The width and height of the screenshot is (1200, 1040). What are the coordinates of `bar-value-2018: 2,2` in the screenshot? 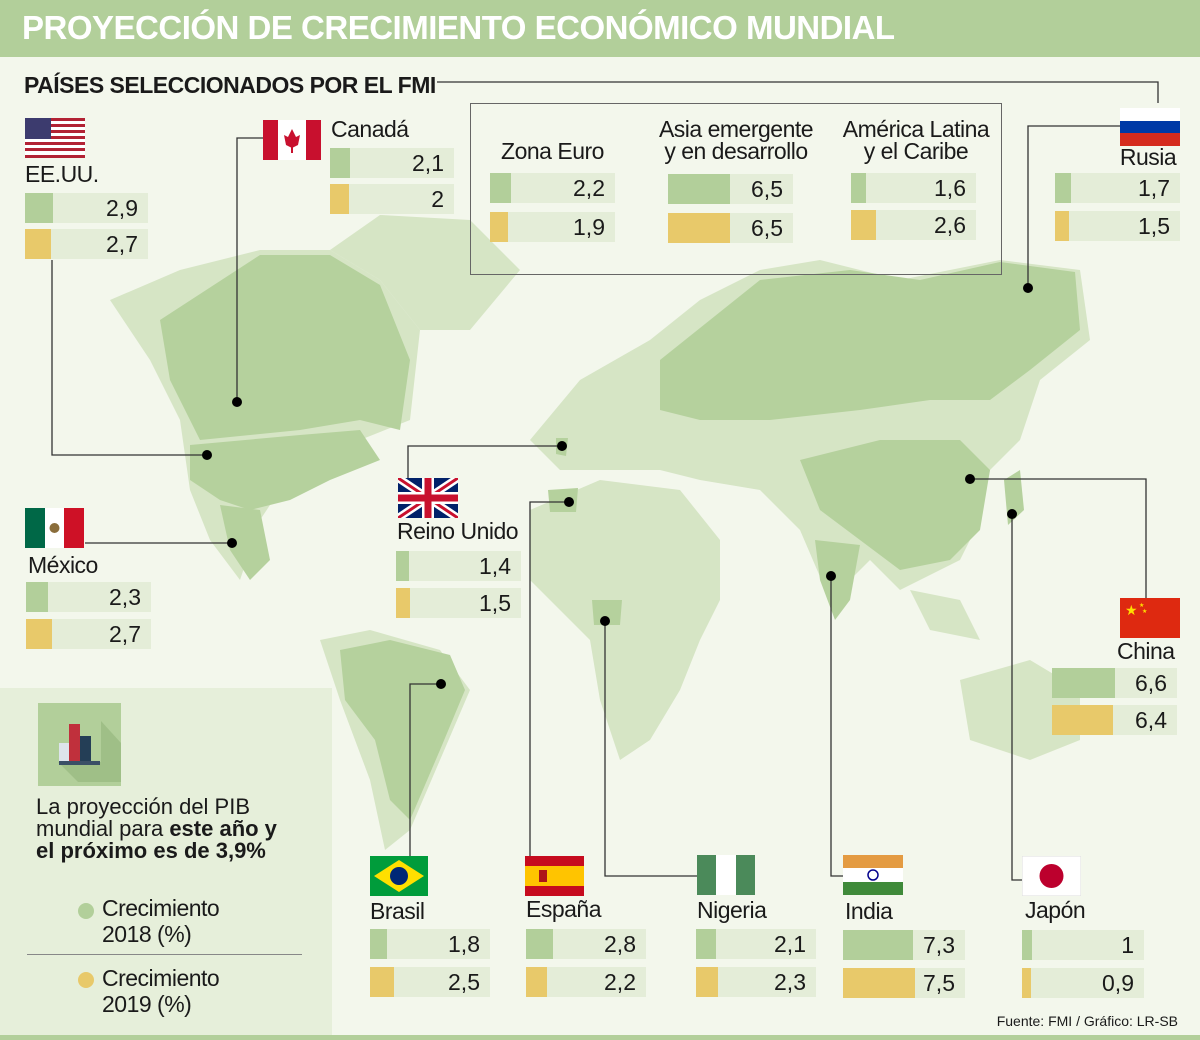 It's located at (589, 188).